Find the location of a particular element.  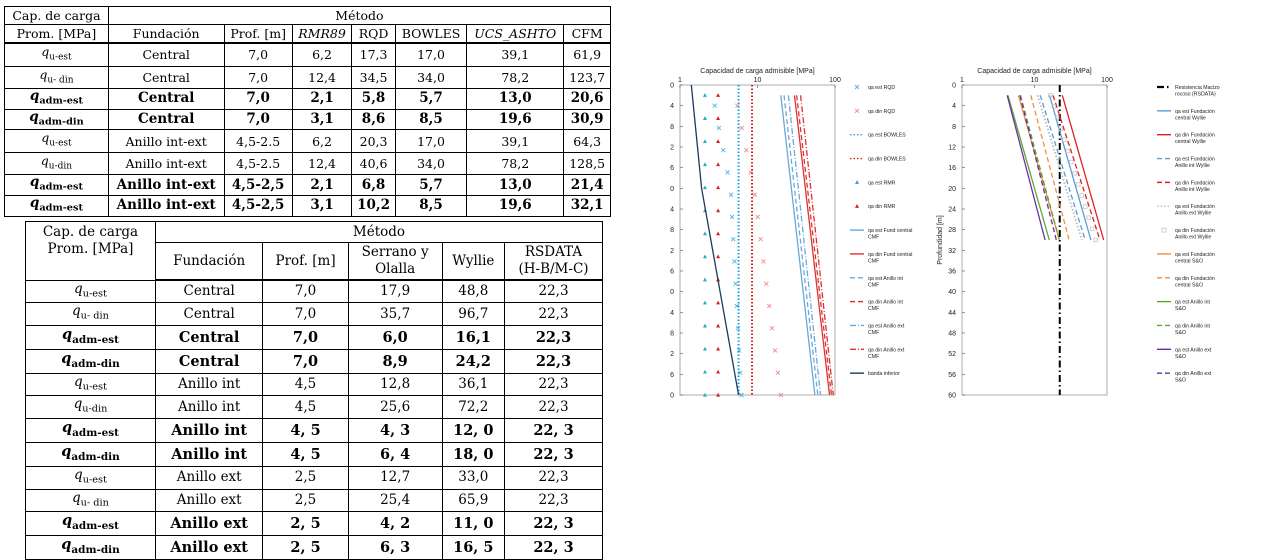

legend-entry: Resistencia Macizo is located at coordinates (1197, 88).